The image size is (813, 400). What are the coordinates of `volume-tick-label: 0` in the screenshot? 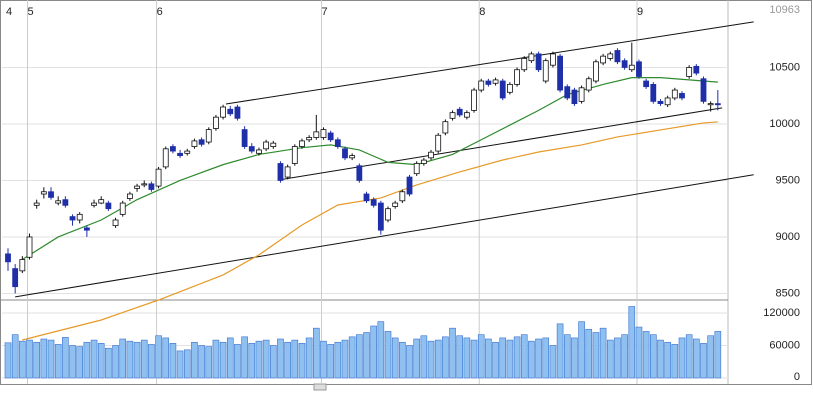 It's located at (797, 377).